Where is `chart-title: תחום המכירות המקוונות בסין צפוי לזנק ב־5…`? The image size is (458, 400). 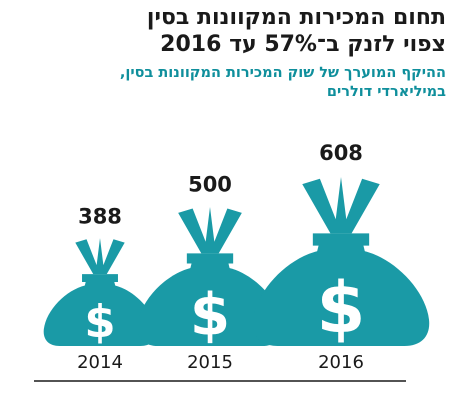
chart-title: תחום המכירות המקוונות בסין צפוי לזנק ב־5… is located at coordinates (226, 31).